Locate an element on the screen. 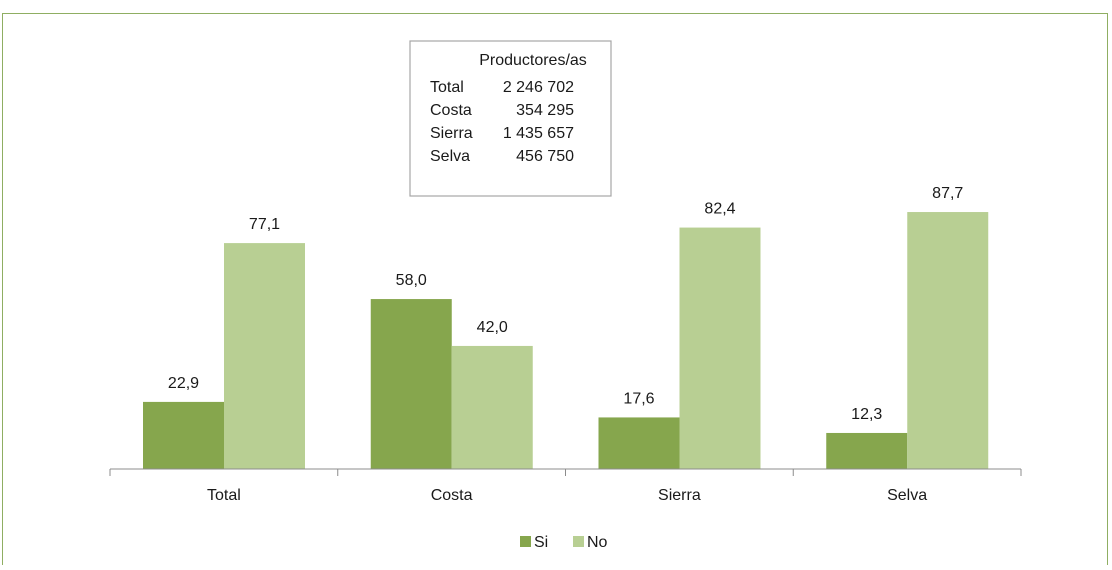 Image resolution: width=1112 pixels, height=570 pixels. bar-no-sierra is located at coordinates (720, 348).